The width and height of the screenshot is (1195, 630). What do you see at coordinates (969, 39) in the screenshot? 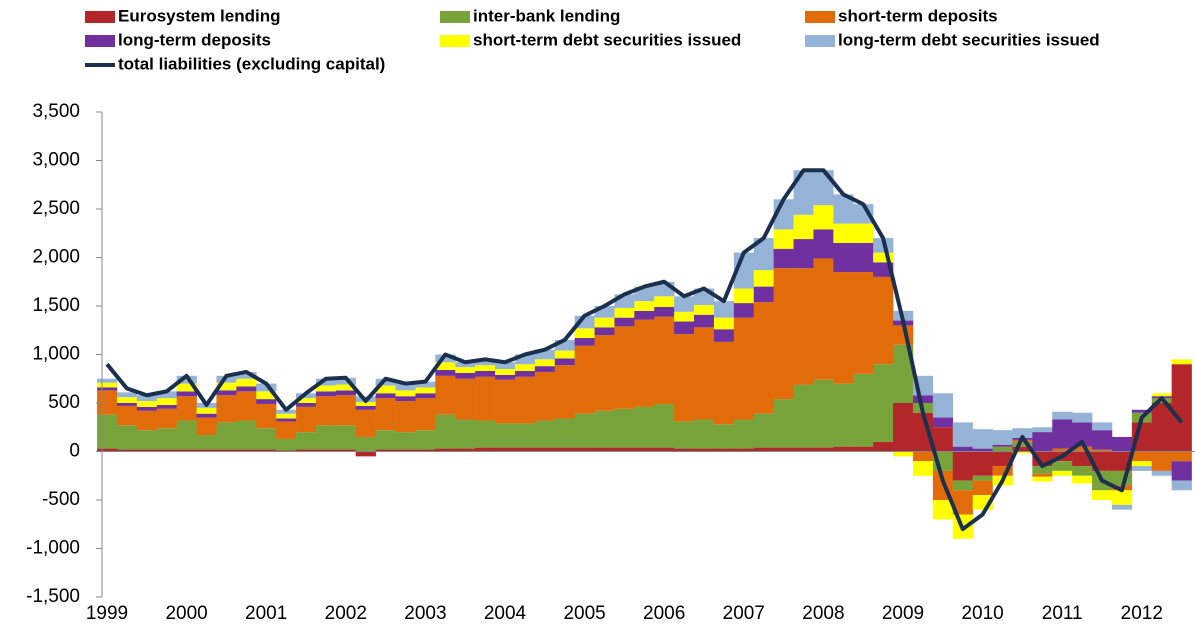
I see `legend-label: long-term debt securities issued` at bounding box center [969, 39].